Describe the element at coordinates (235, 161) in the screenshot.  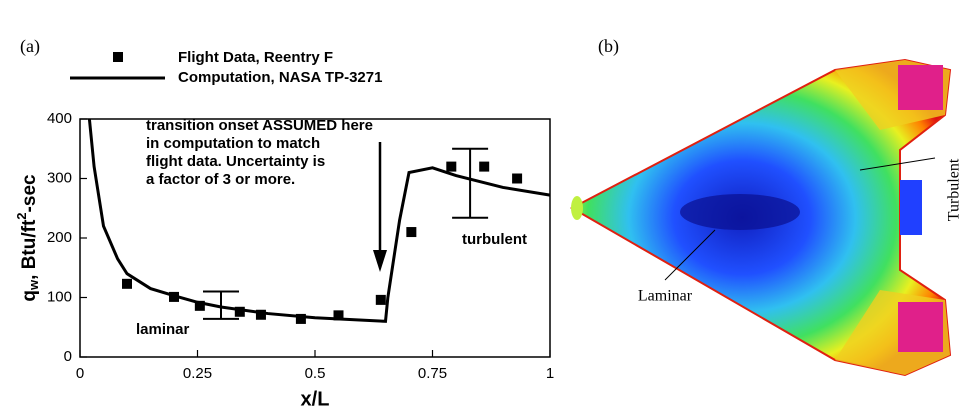
I see `annotation: flight data. Uncertainty is` at that location.